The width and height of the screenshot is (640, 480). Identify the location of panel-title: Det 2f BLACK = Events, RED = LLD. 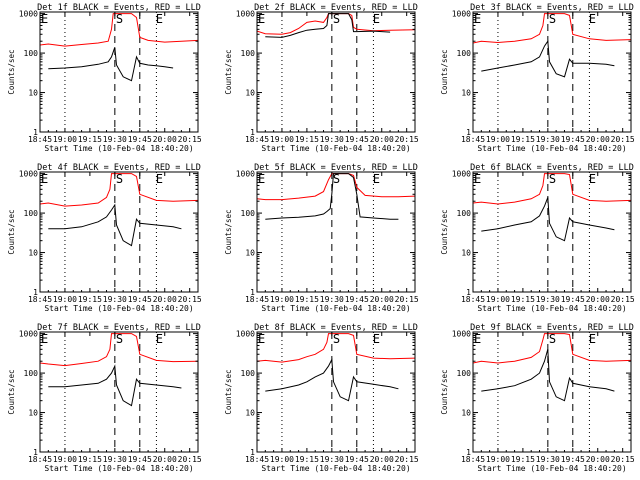
(336, 8).